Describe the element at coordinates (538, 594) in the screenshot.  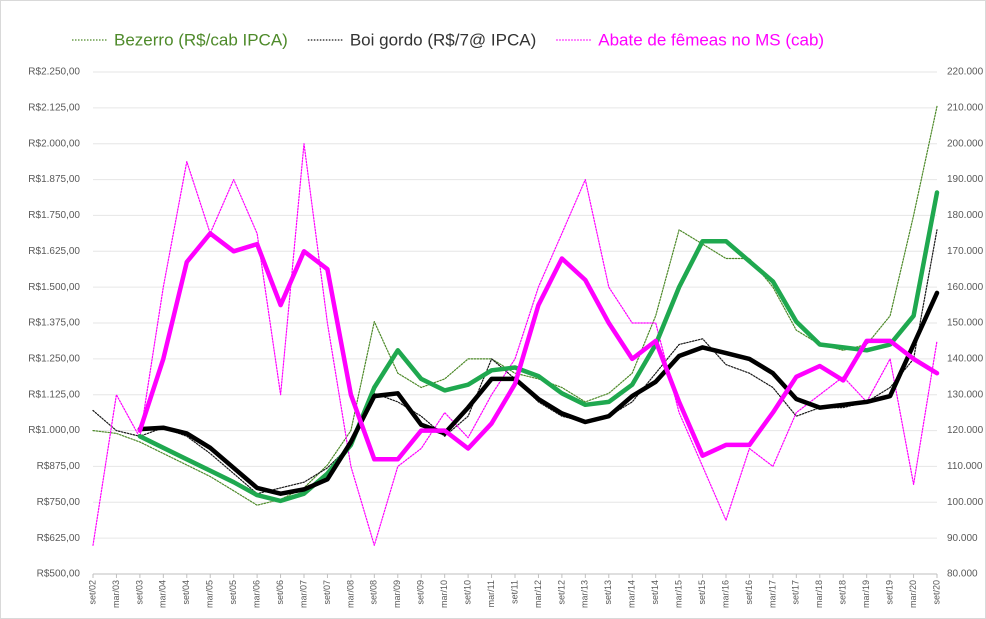
I see `x-tick-label: mar/12` at that location.